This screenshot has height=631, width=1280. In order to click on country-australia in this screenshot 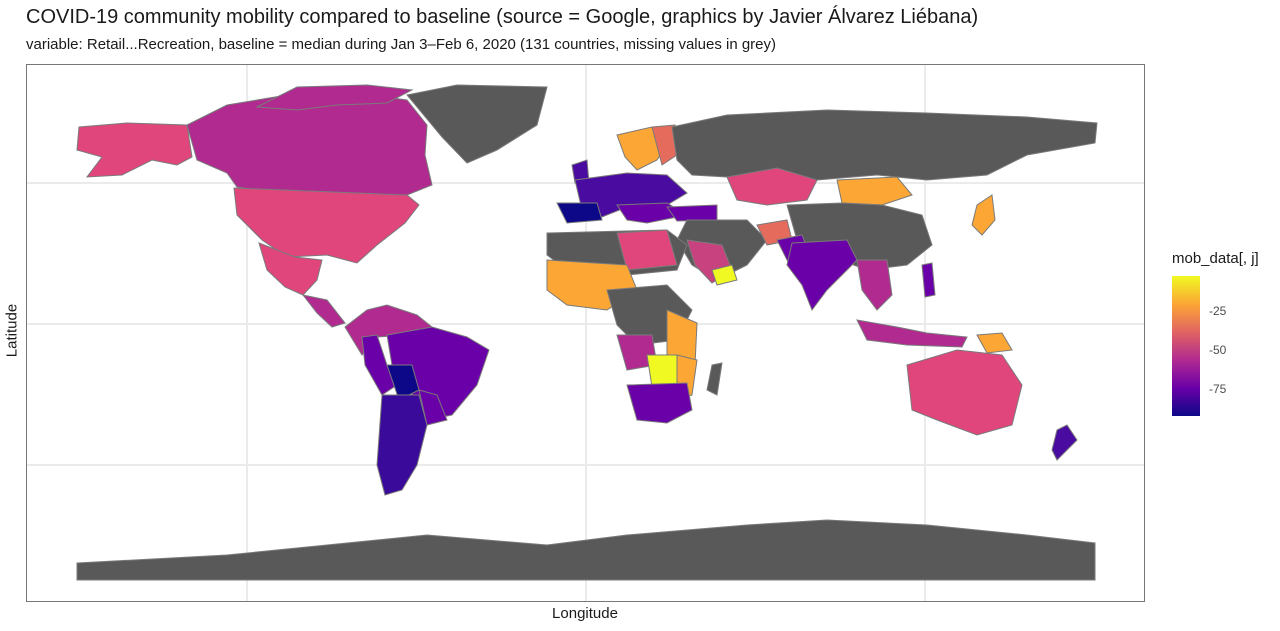, I will do `click(964, 392)`.